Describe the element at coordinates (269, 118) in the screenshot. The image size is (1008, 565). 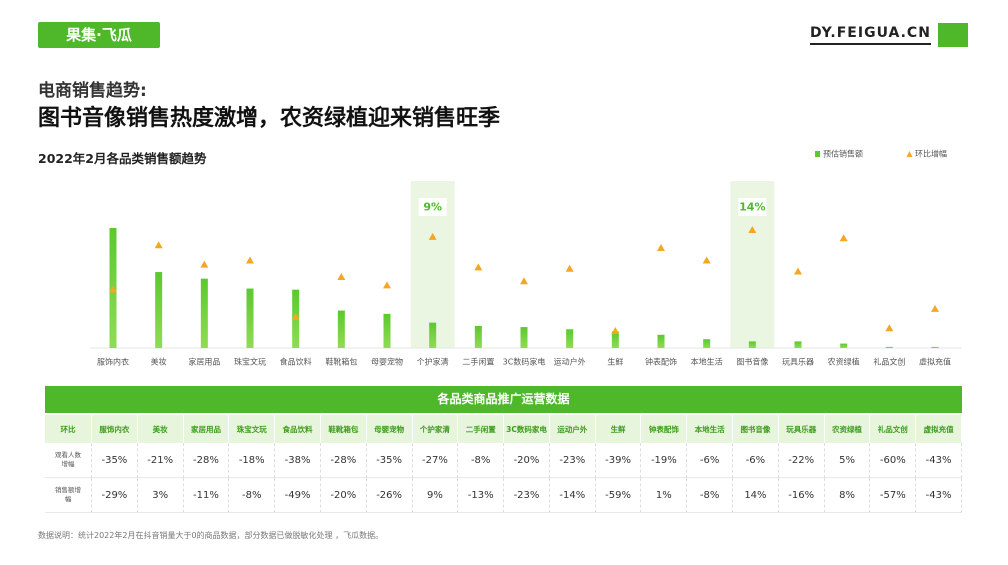
I see `headline: 图书音像销售热度激增，农资绿植迎来销售旺季` at that location.